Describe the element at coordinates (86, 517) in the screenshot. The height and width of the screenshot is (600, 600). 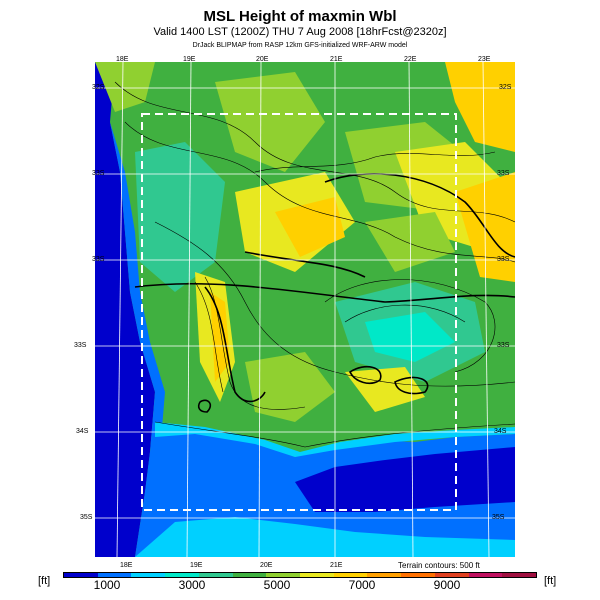
I see `lat-label-left: 35S` at that location.